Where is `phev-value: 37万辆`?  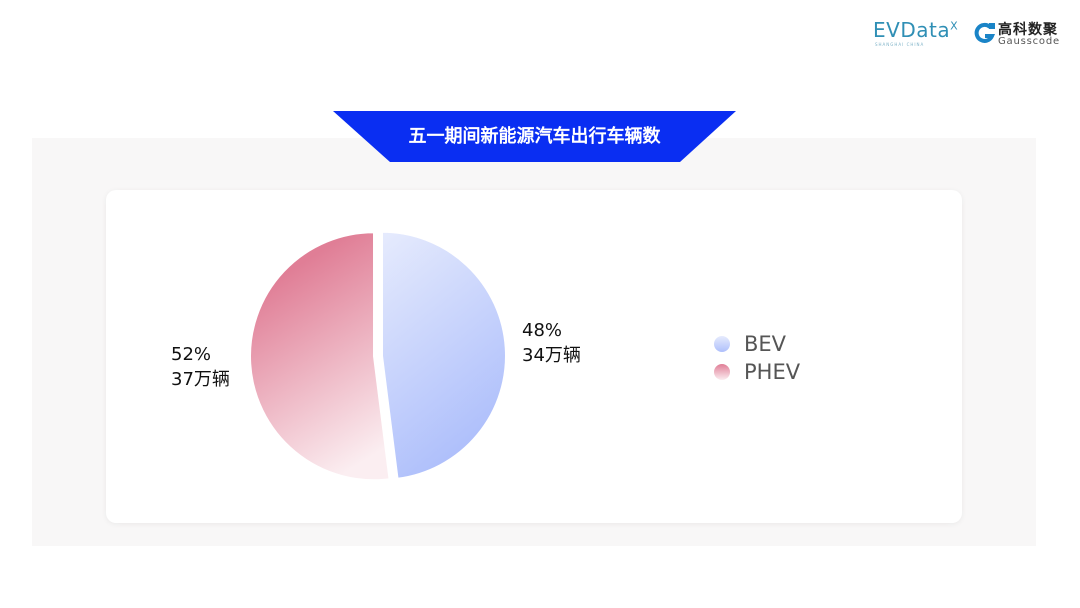
phev-value: 37万辆 is located at coordinates (200, 379).